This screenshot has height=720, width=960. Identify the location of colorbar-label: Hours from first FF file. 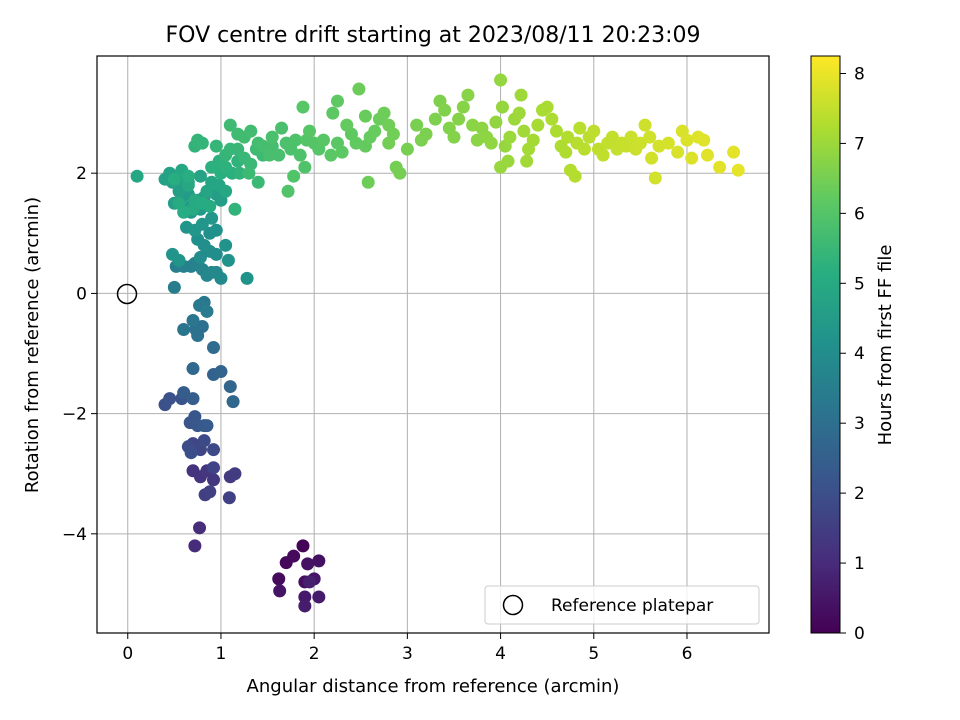
(885, 345).